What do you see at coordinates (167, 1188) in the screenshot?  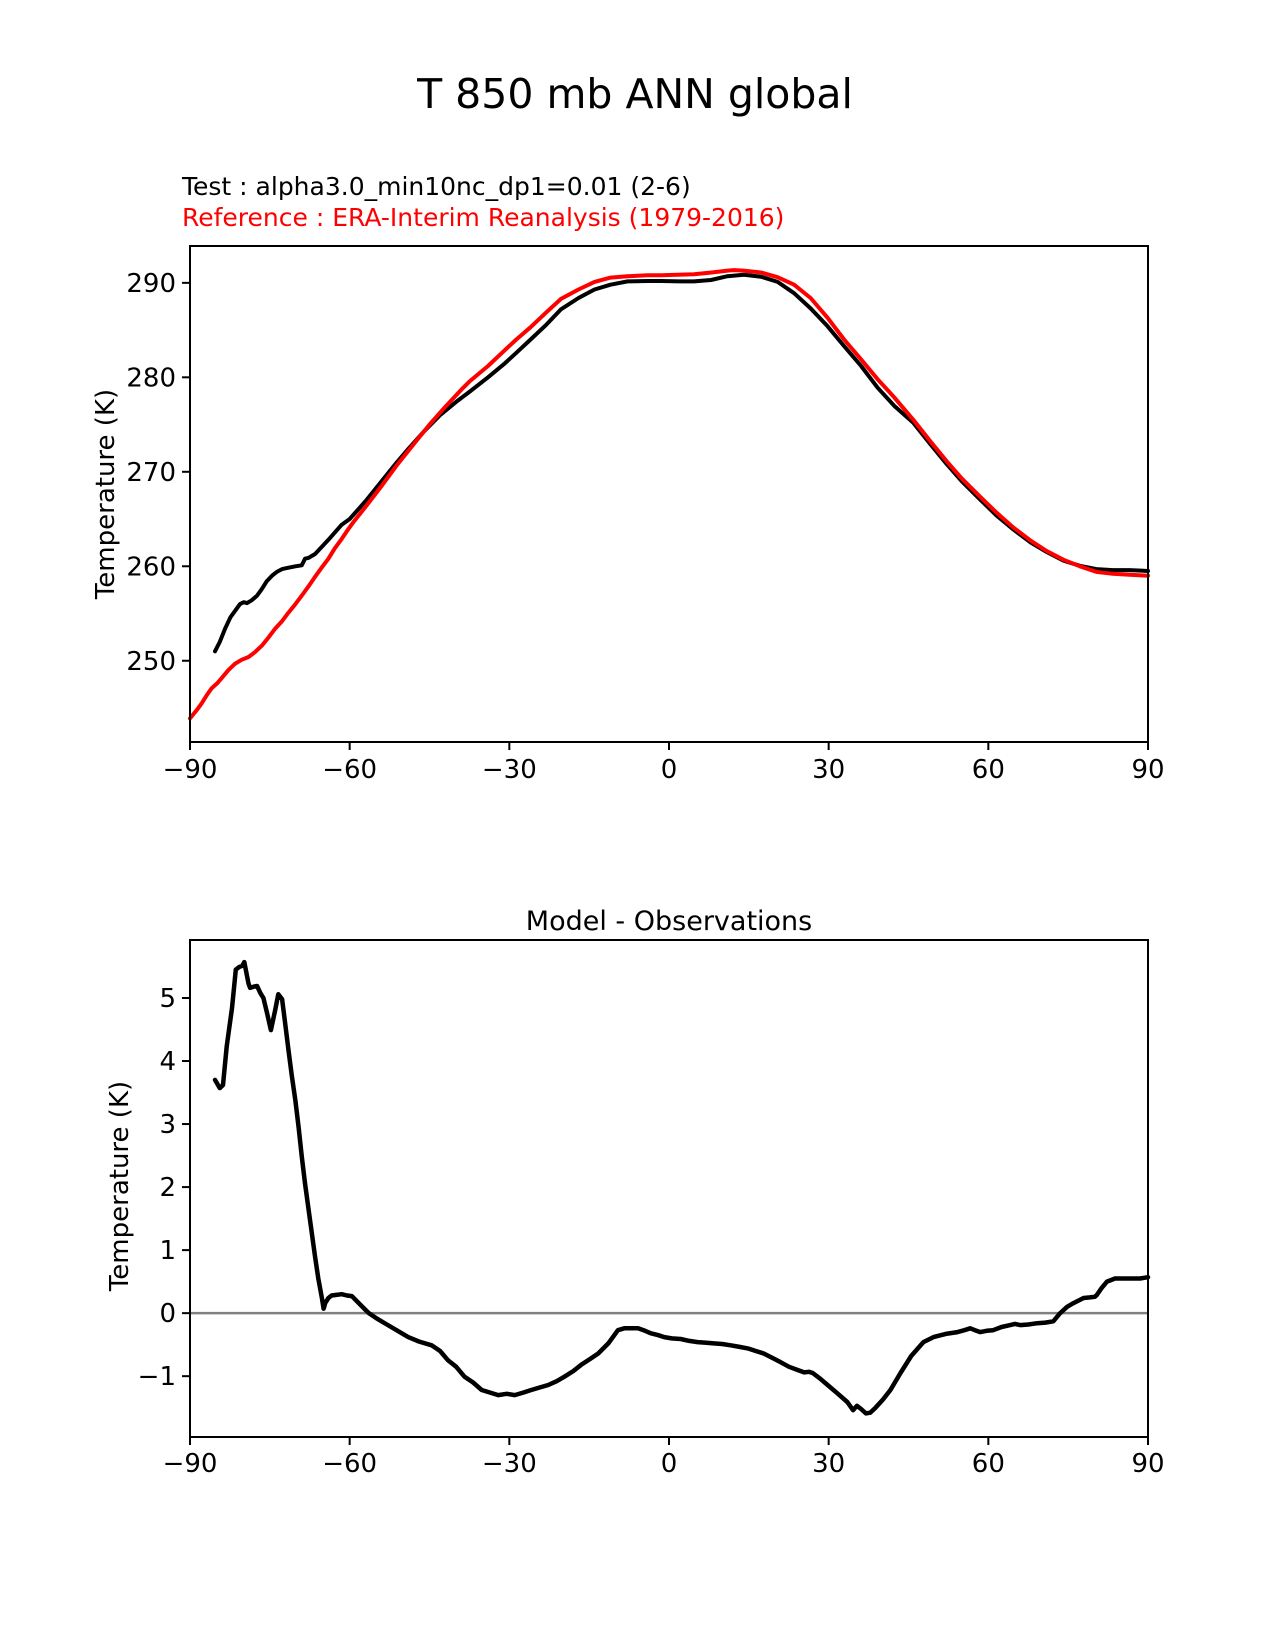 I see `y-tick-label: 2` at bounding box center [167, 1188].